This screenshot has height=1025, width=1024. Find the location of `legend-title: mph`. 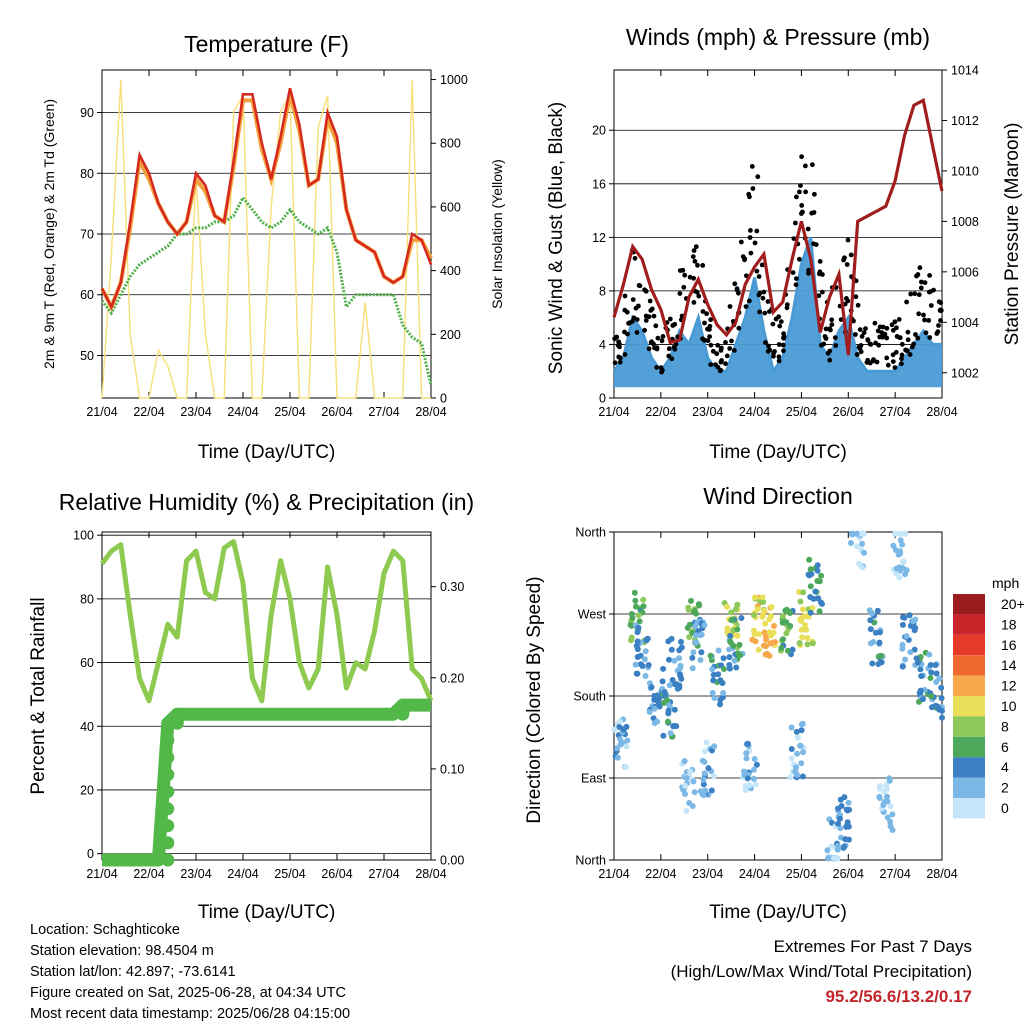

legend-title: mph is located at coordinates (1005, 583).